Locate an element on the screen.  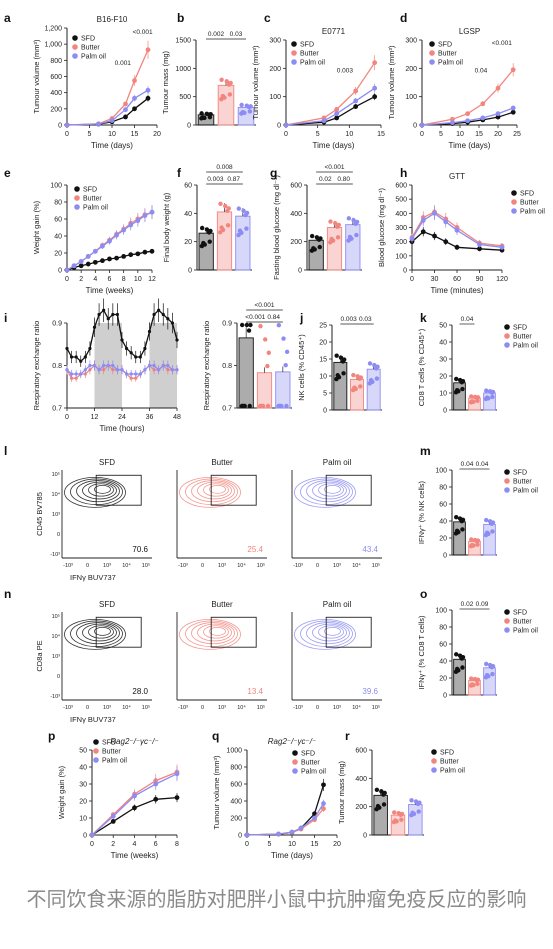
legend-label: Palm oil is located at coordinates (532, 212).